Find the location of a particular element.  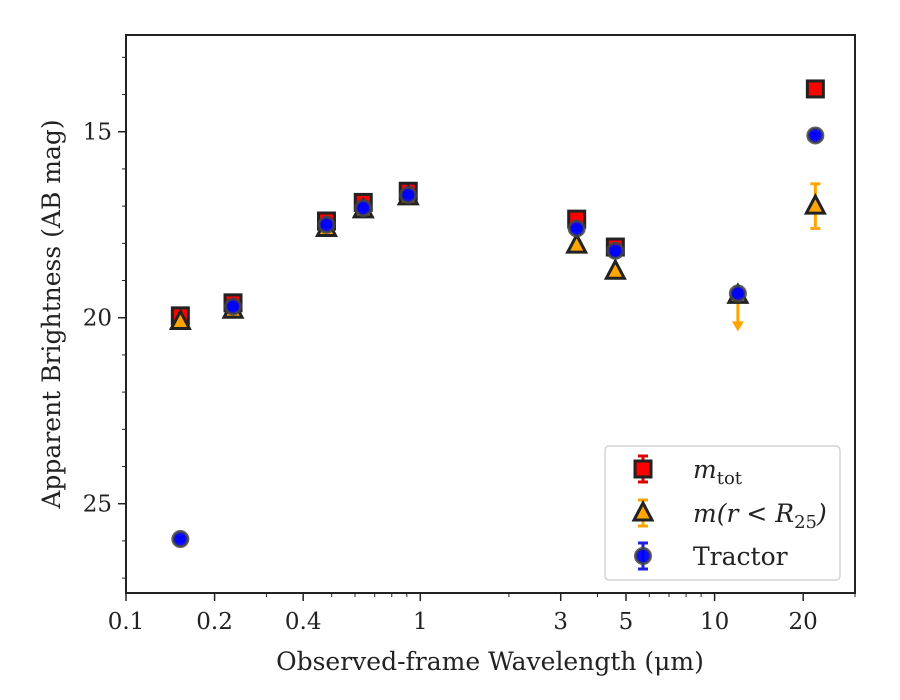

y-axis: 15 20 25 is located at coordinates (104, 317).